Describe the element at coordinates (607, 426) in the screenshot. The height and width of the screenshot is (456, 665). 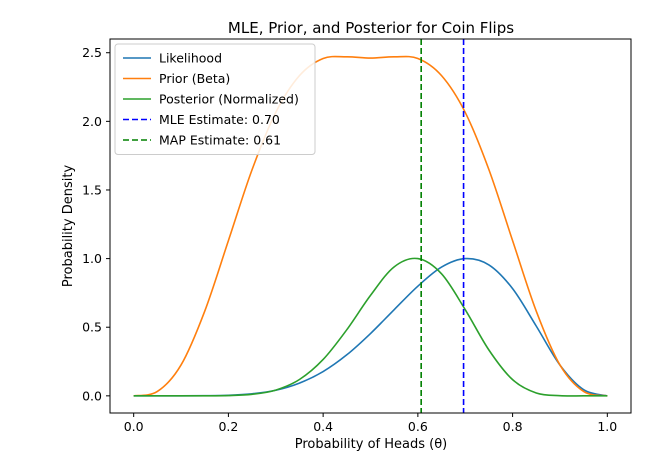
I see `x-tick-label: 1.0` at that location.